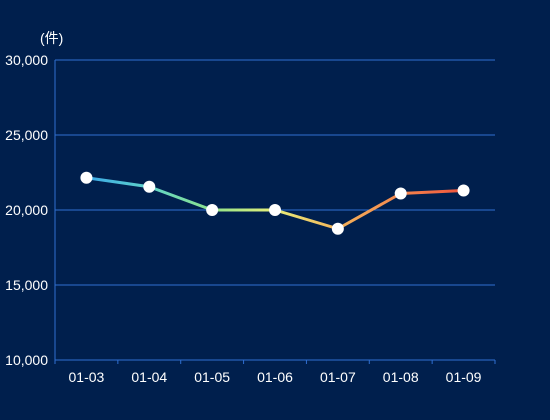  I want to click on x-tick-label: 01-06, so click(275, 377).